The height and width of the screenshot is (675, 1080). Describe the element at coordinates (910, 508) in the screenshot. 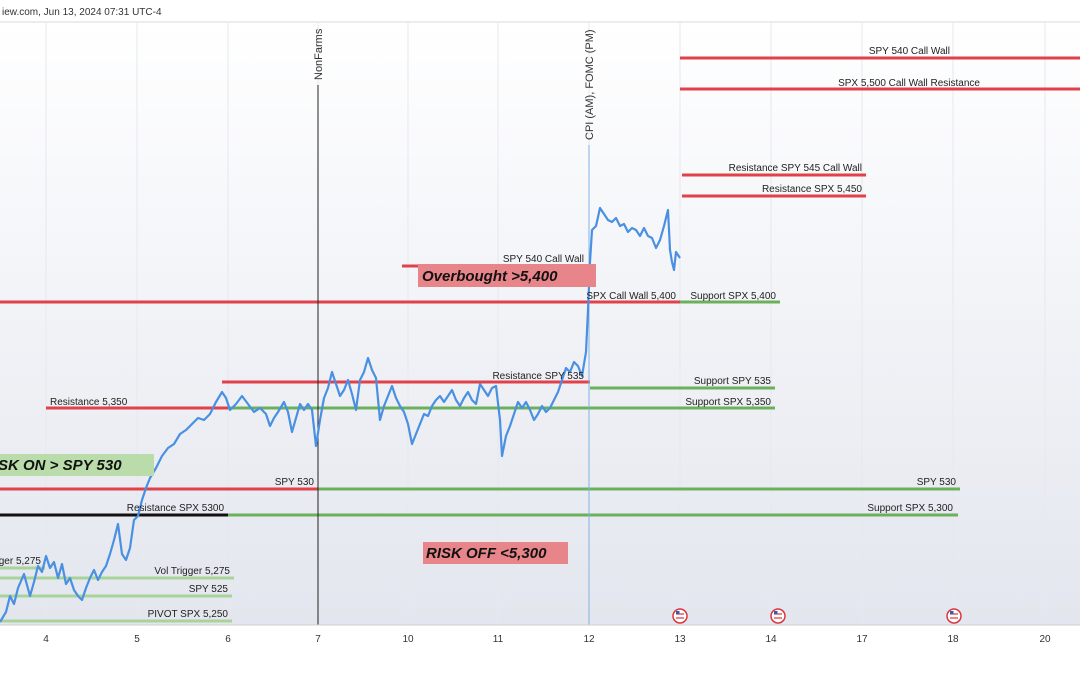

I see `level-label: Support SPX 5,300` at that location.